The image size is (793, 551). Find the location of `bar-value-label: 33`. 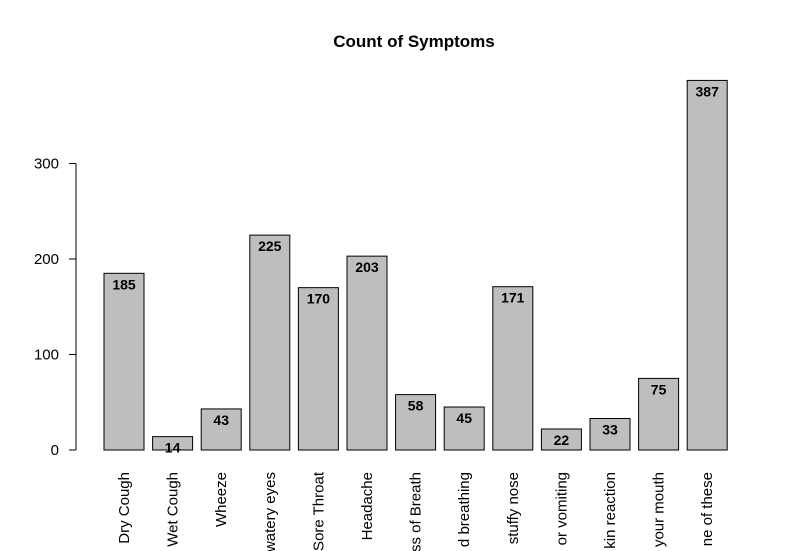

bar-value-label: 33 is located at coordinates (610, 429).